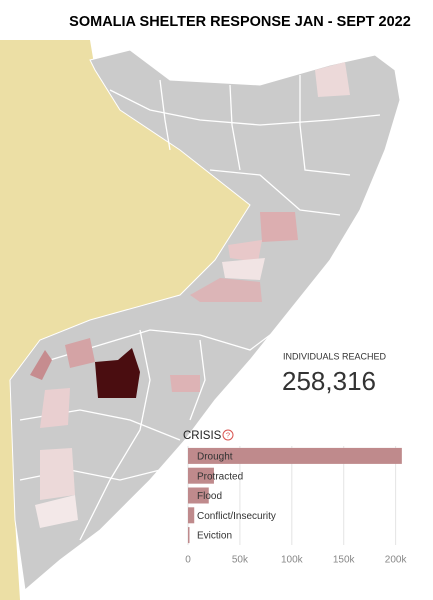 The height and width of the screenshot is (600, 433). What do you see at coordinates (240, 22) in the screenshot?
I see `page-title: SOMALIA SHELTER RESPONSE JAN - SEPT 2022` at bounding box center [240, 22].